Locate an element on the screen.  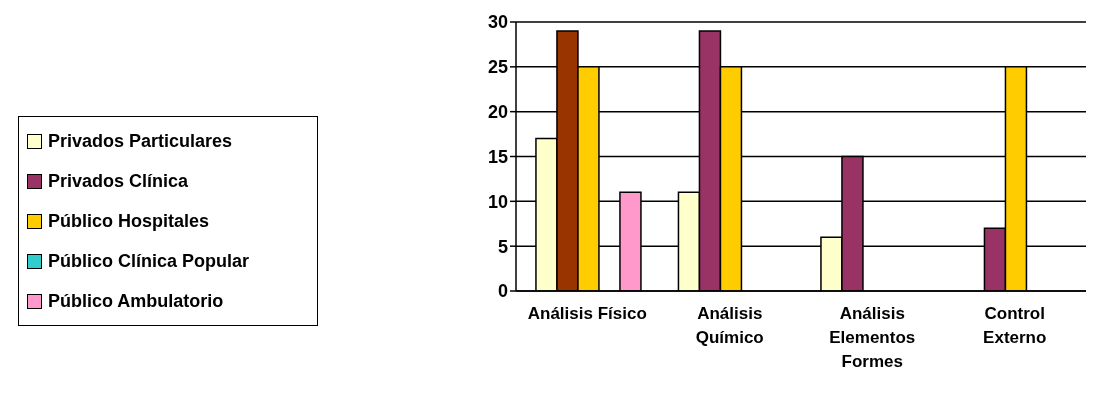
legend-label: Privados Particulares is located at coordinates (140, 141).